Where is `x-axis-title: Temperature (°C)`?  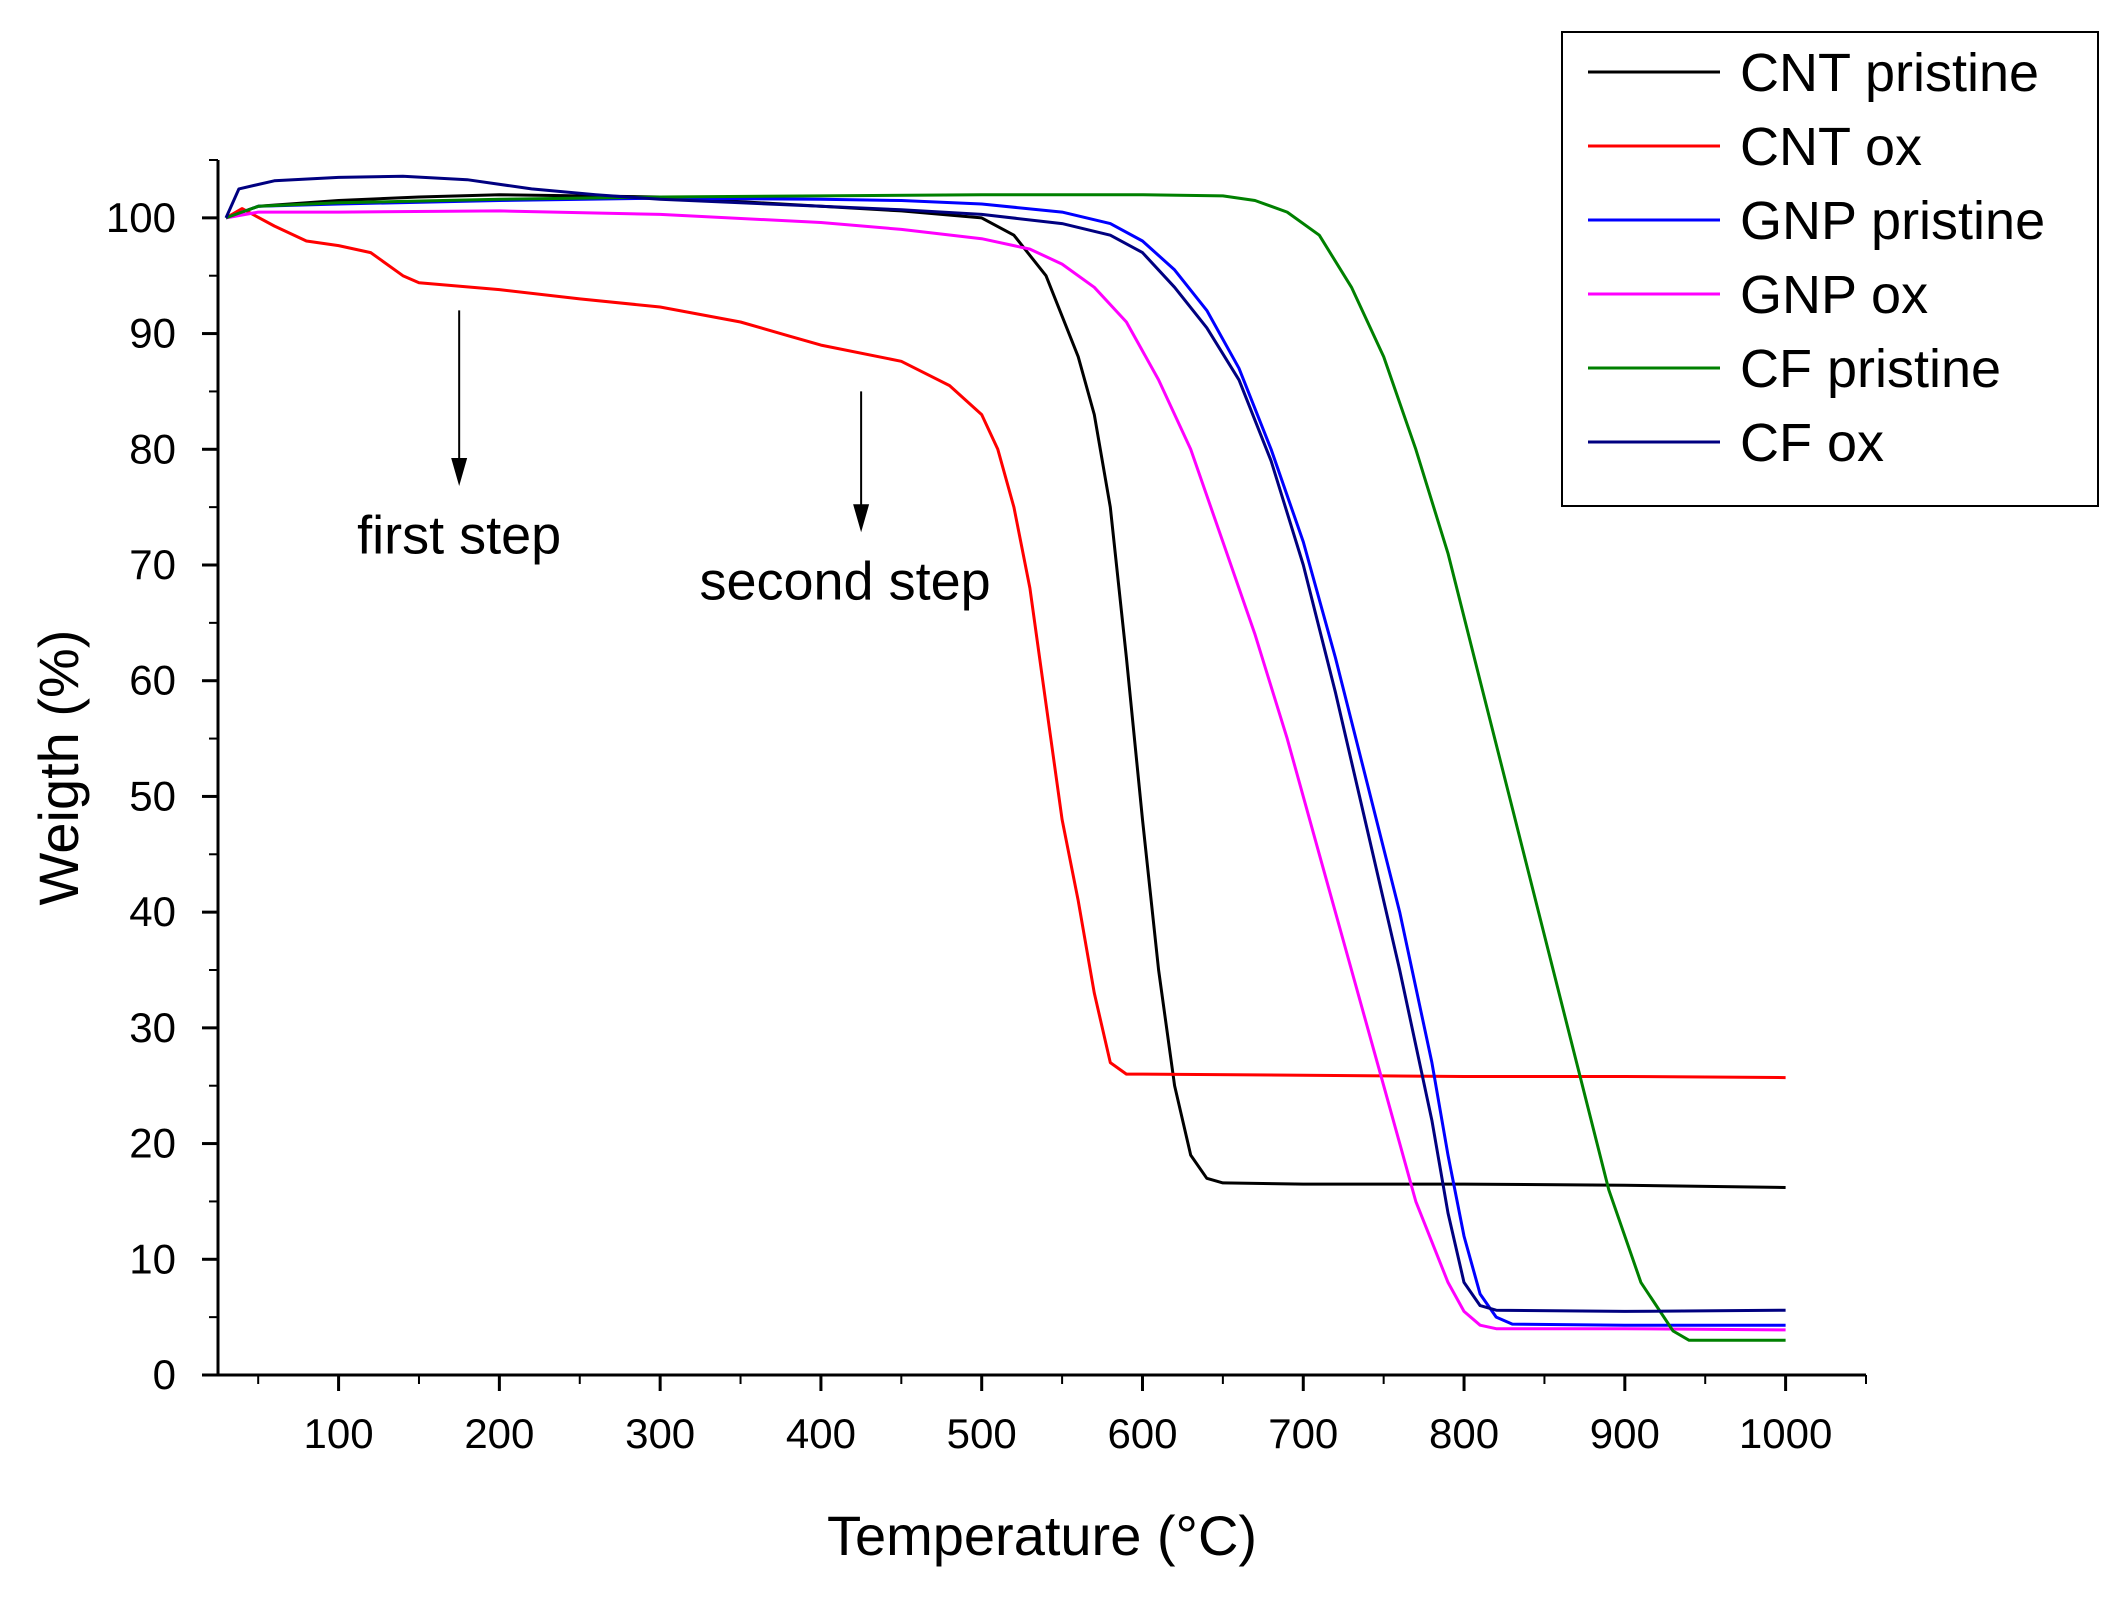 x-axis-title: Temperature (°C) is located at coordinates (1042, 1535).